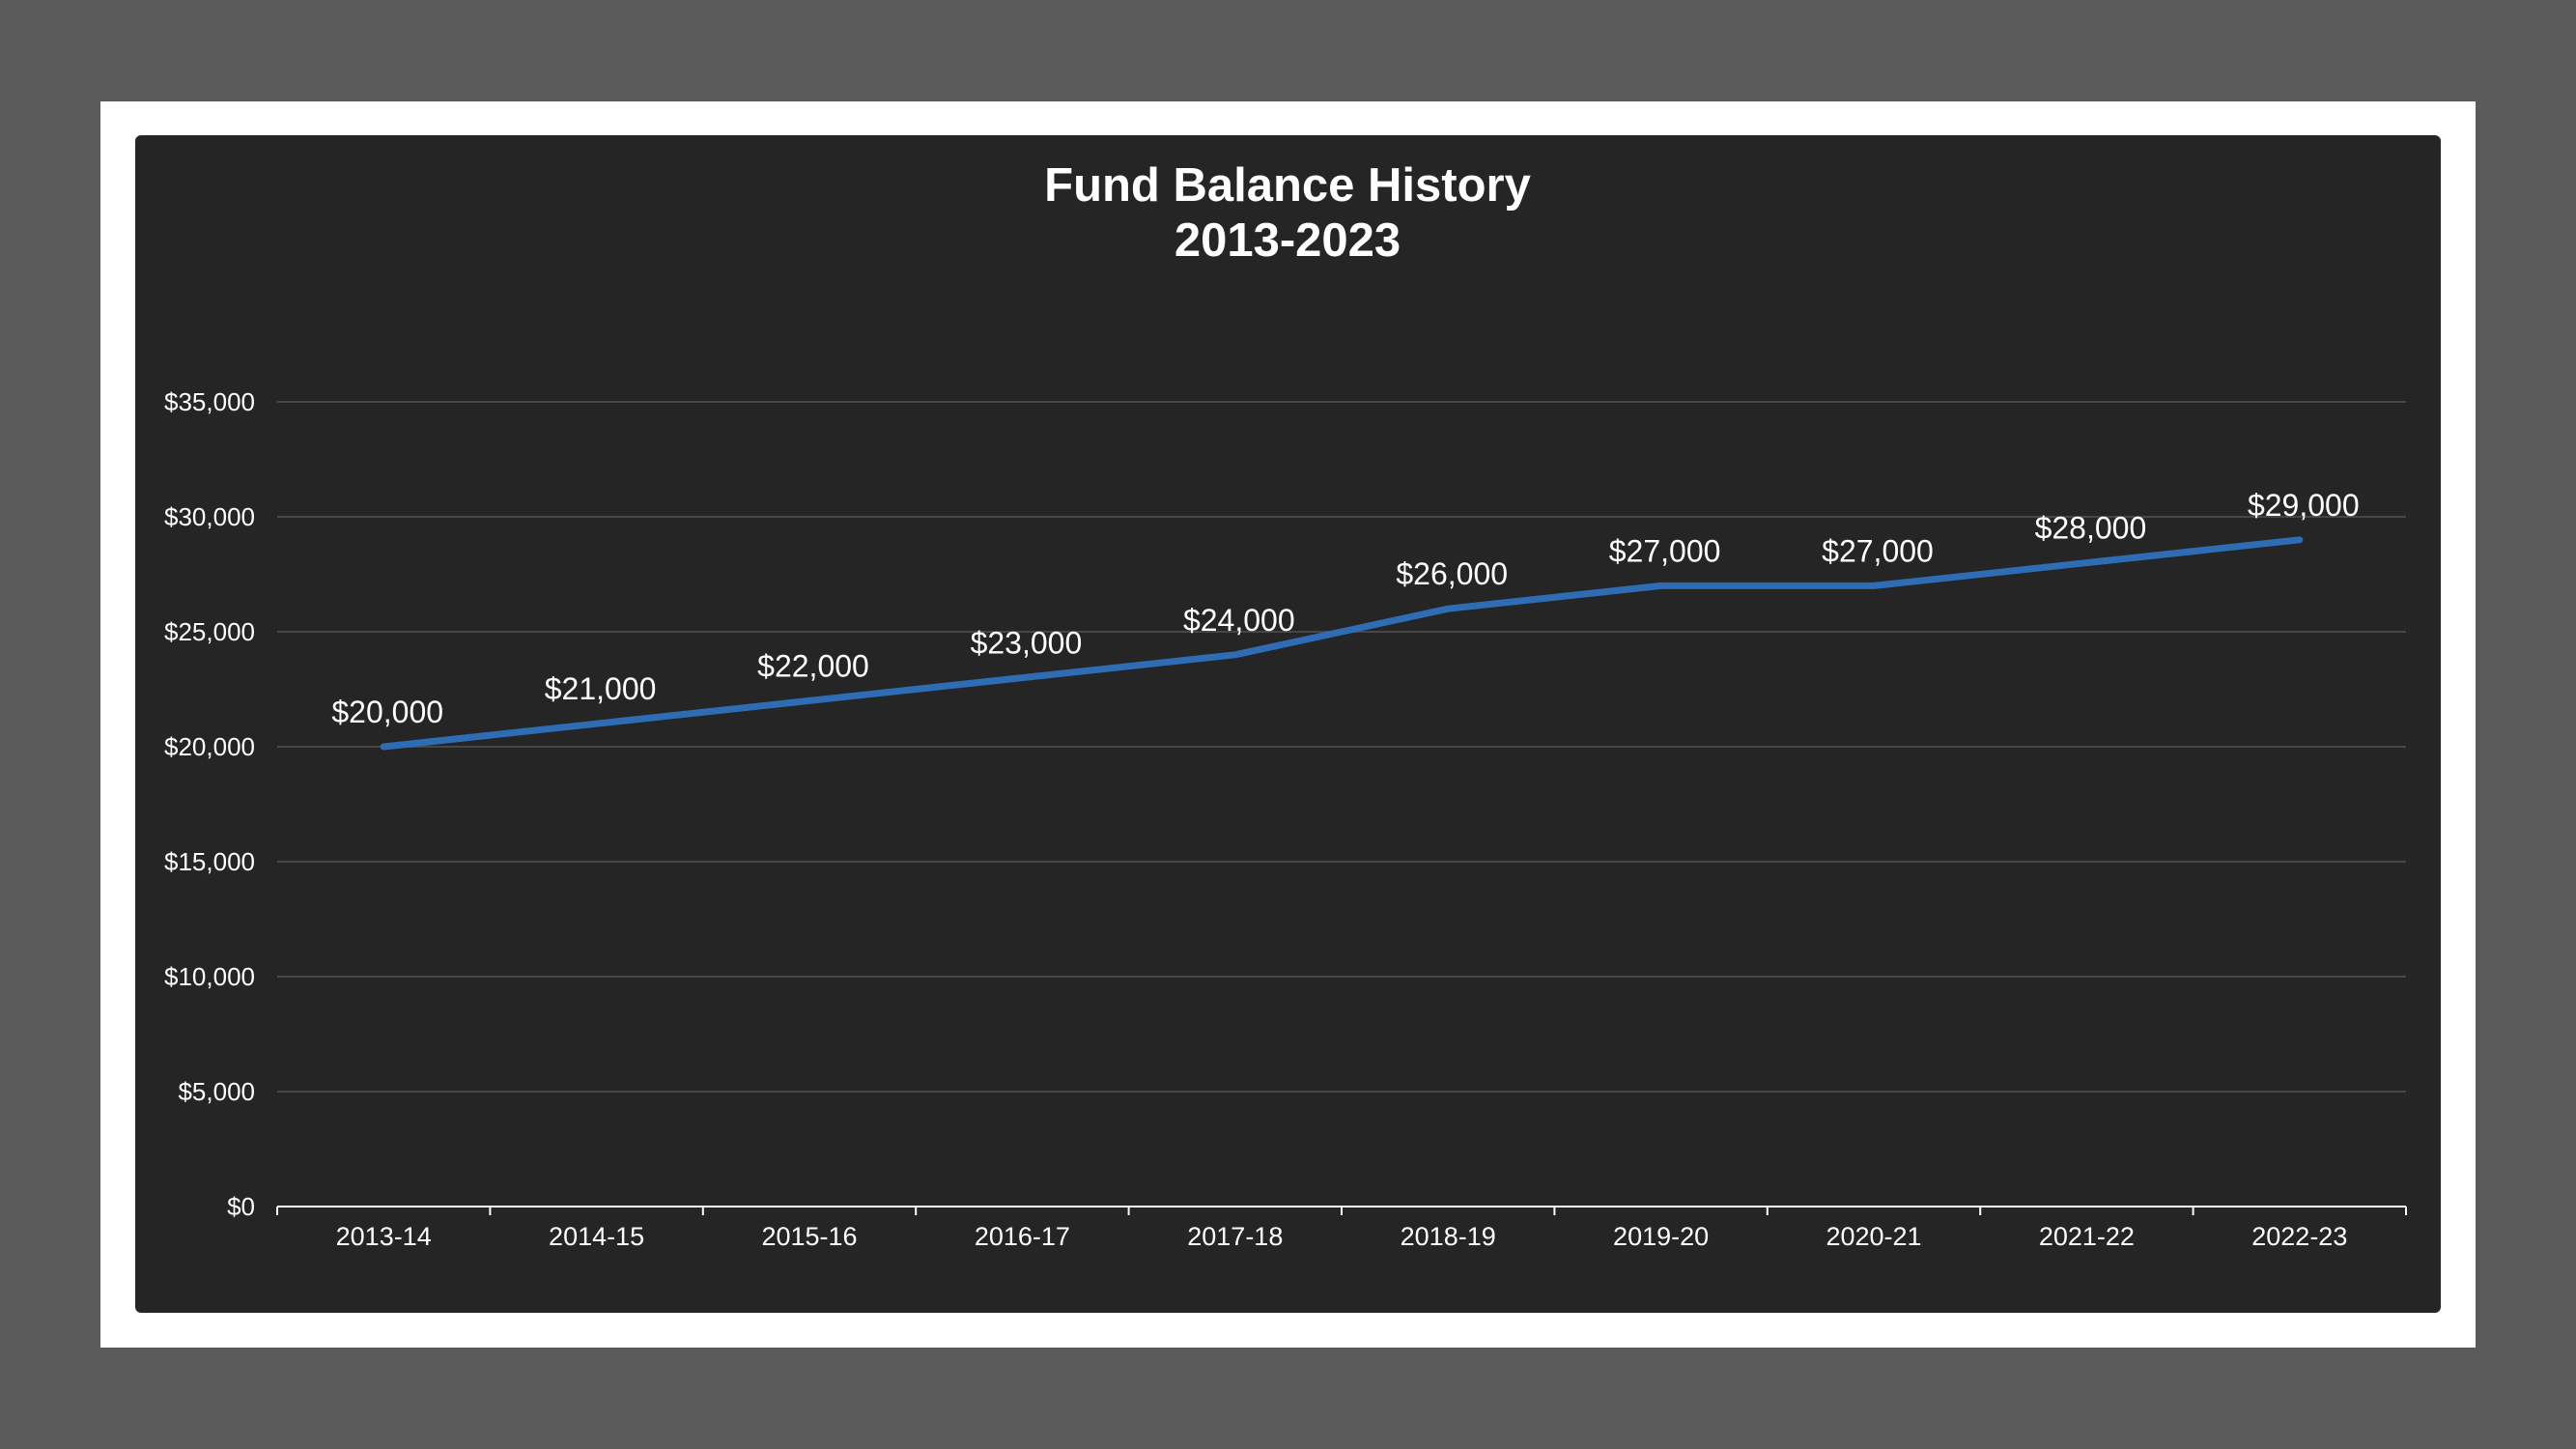 The image size is (2576, 1449). What do you see at coordinates (209, 516) in the screenshot?
I see `y-tick-label: $30,000` at bounding box center [209, 516].